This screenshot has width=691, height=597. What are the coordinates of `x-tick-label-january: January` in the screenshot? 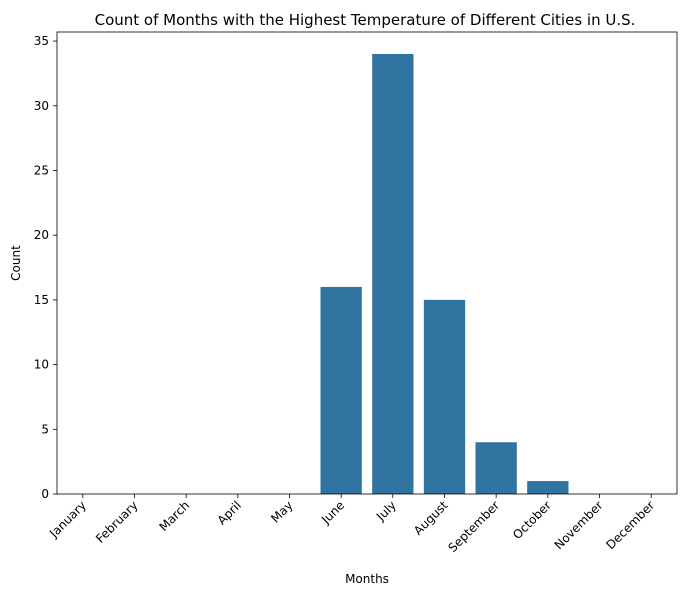 It's located at (67, 519).